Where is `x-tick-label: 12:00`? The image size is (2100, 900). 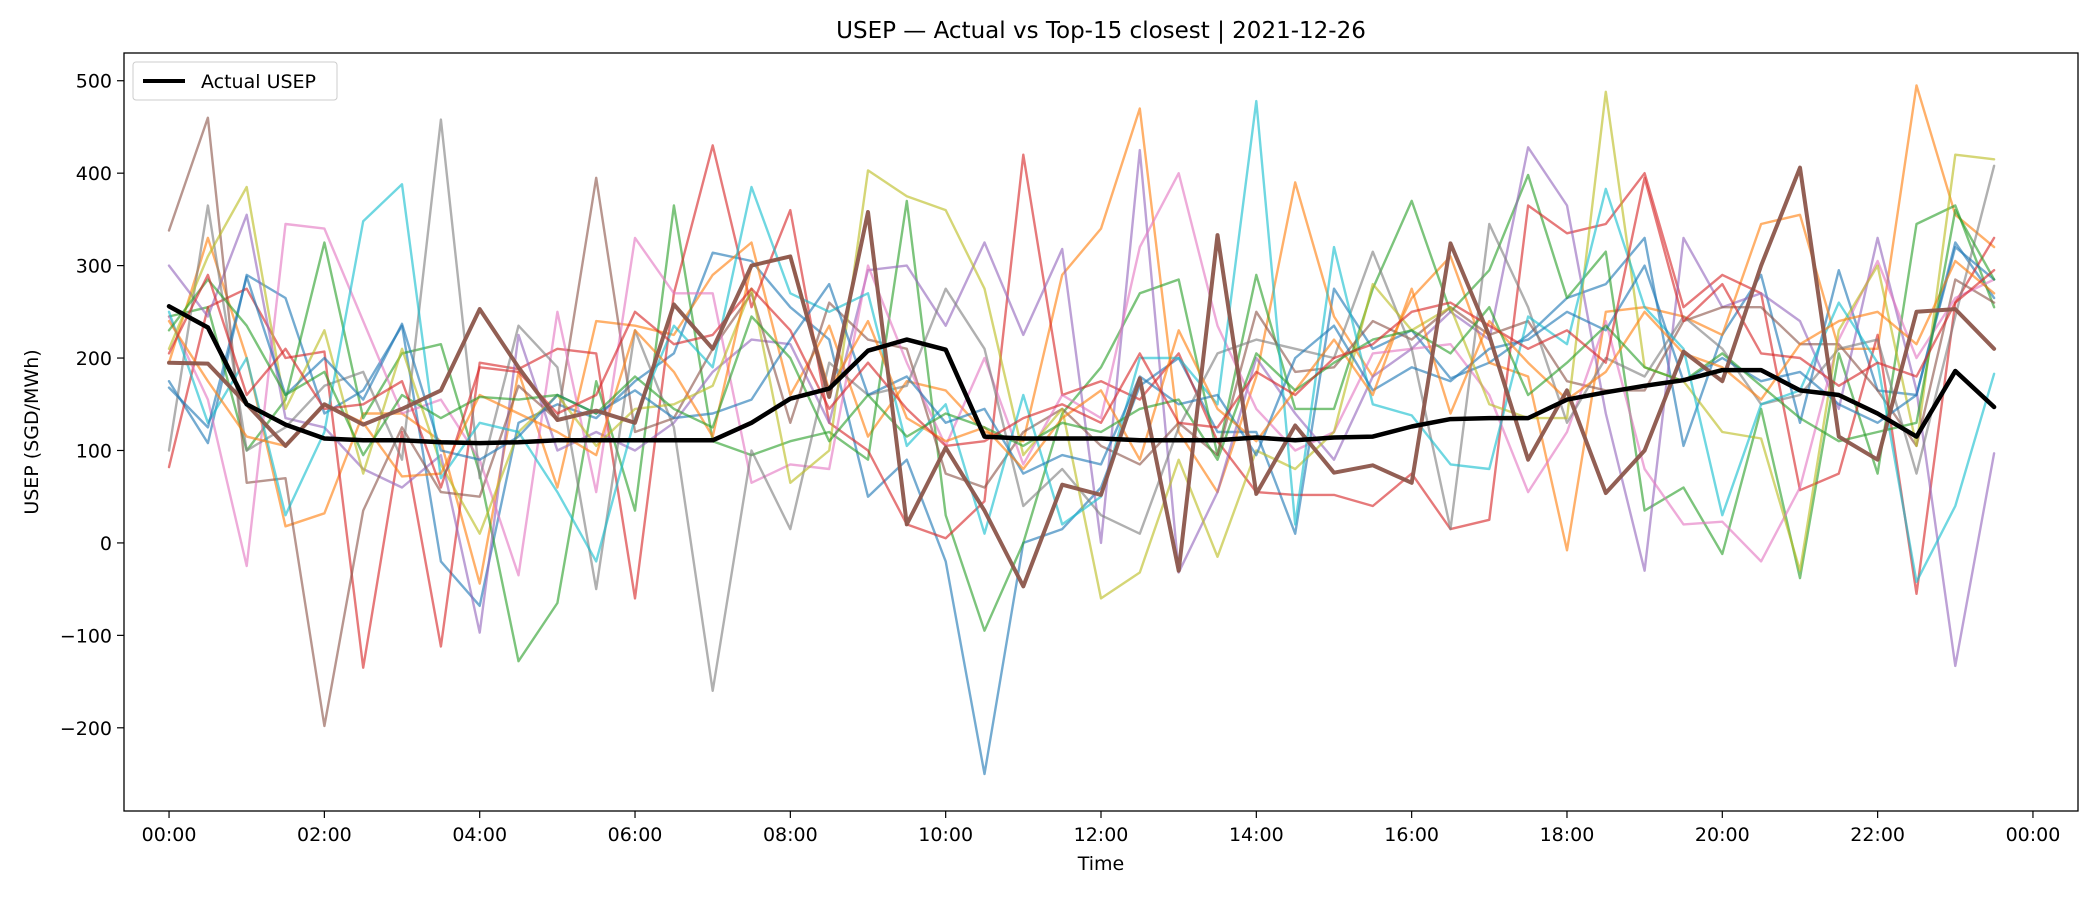
x-tick-label: 12:00 is located at coordinates (1101, 835).